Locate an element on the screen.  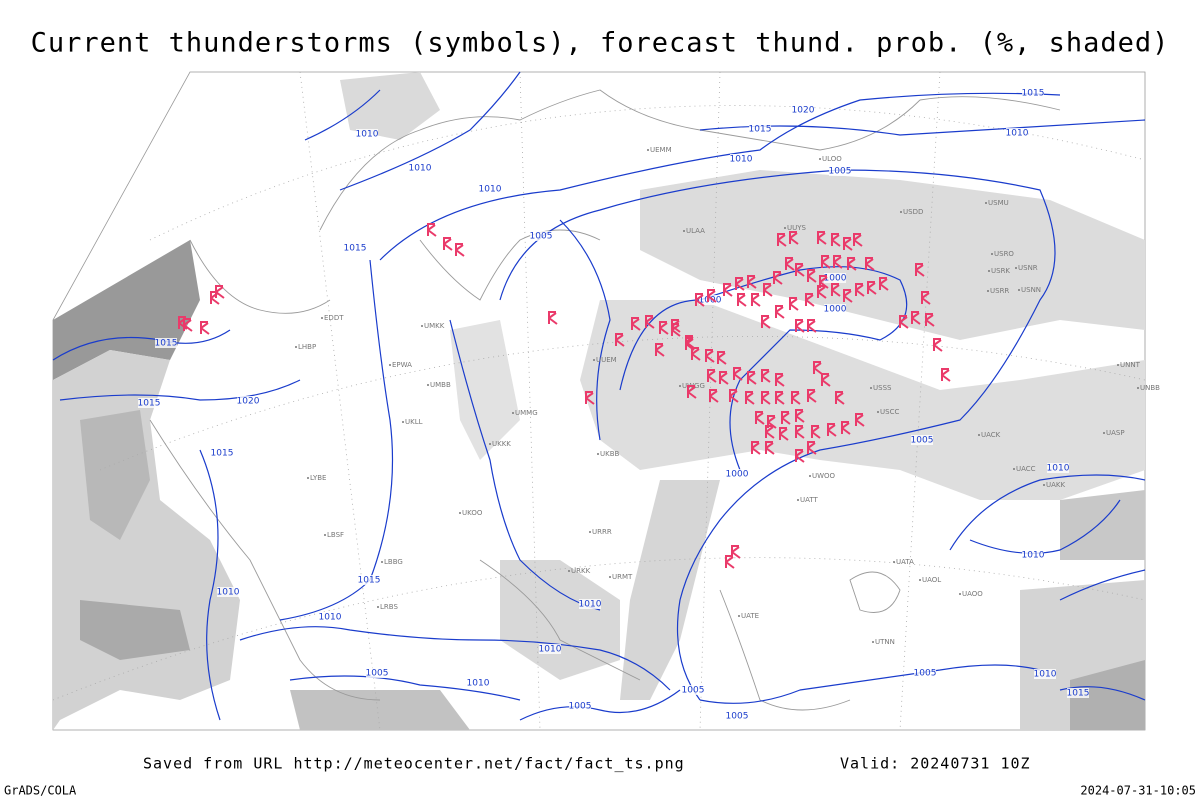
station-label: USSS is located at coordinates (882, 388).